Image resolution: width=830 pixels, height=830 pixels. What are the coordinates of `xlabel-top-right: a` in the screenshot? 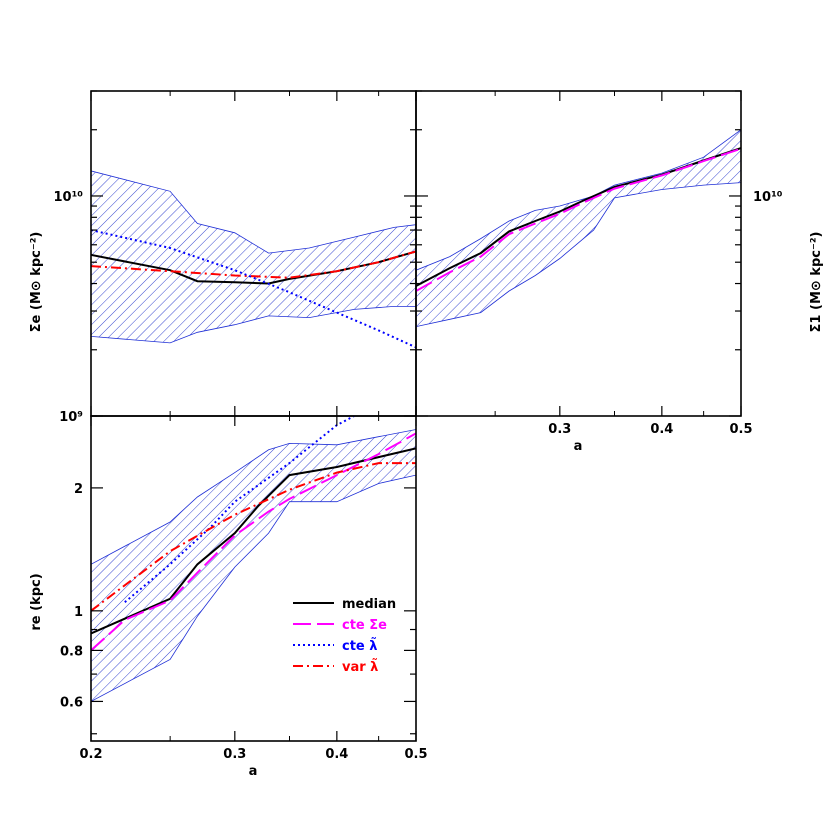 It's located at (578, 446).